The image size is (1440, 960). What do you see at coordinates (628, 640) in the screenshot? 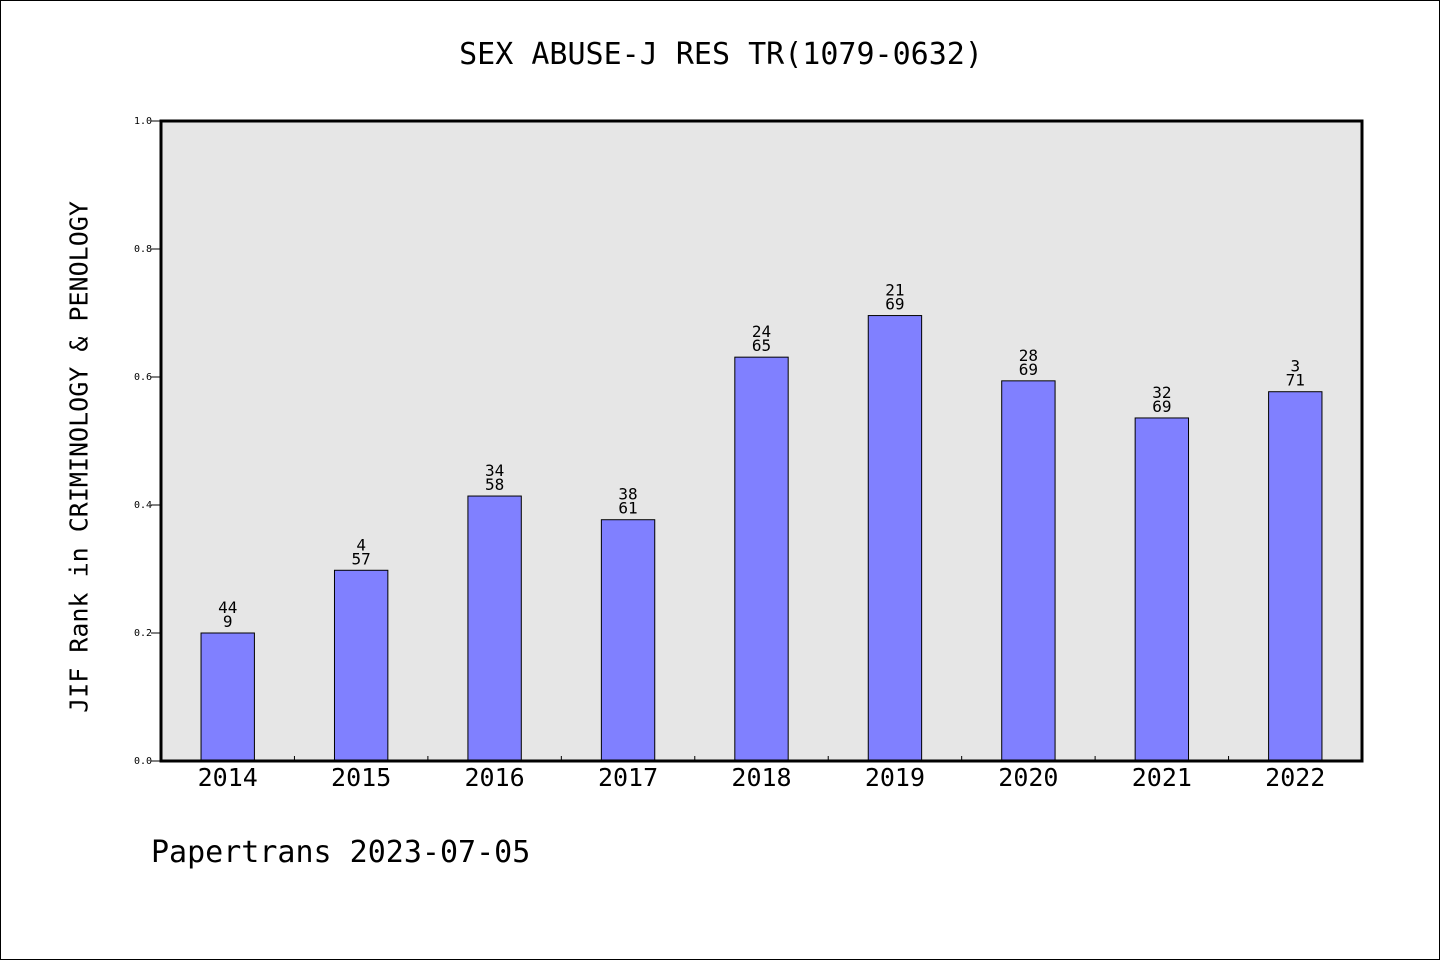
I see `bar-2017` at bounding box center [628, 640].